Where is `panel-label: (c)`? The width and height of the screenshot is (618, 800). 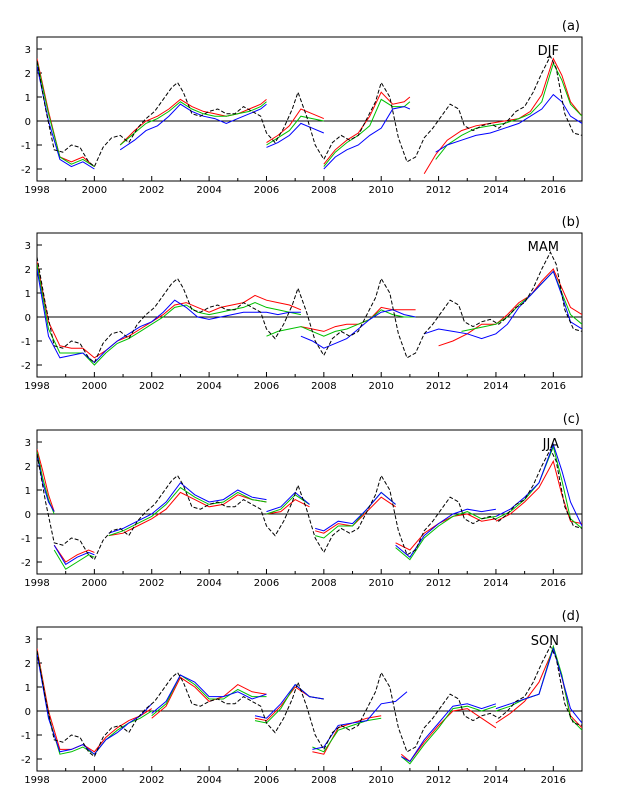
panel-label: (c) is located at coordinates (571, 419).